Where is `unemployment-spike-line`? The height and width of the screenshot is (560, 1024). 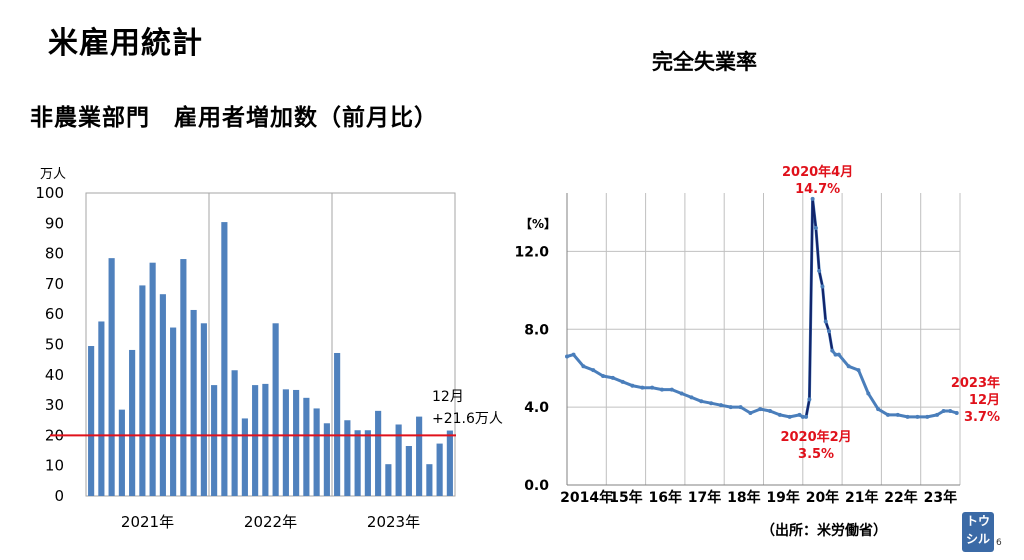
unemployment-spike-line is located at coordinates (819, 307).